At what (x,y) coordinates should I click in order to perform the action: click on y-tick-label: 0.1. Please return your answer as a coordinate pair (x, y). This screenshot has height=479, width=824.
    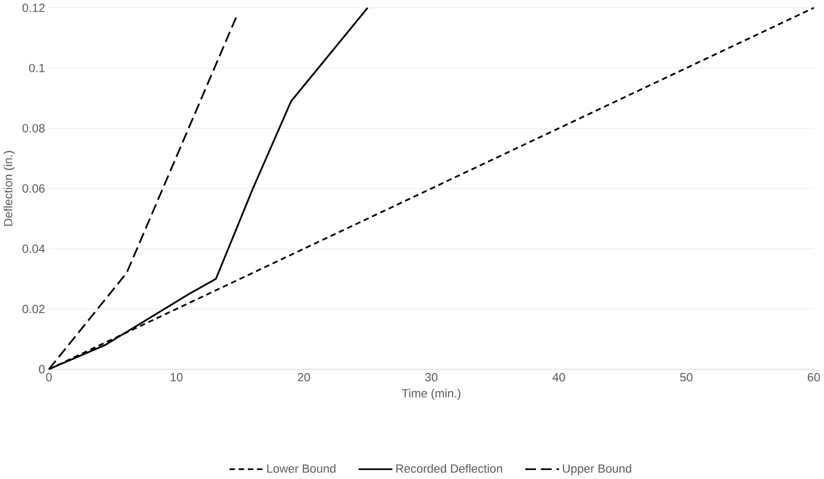
    Looking at the image, I should click on (37, 68).